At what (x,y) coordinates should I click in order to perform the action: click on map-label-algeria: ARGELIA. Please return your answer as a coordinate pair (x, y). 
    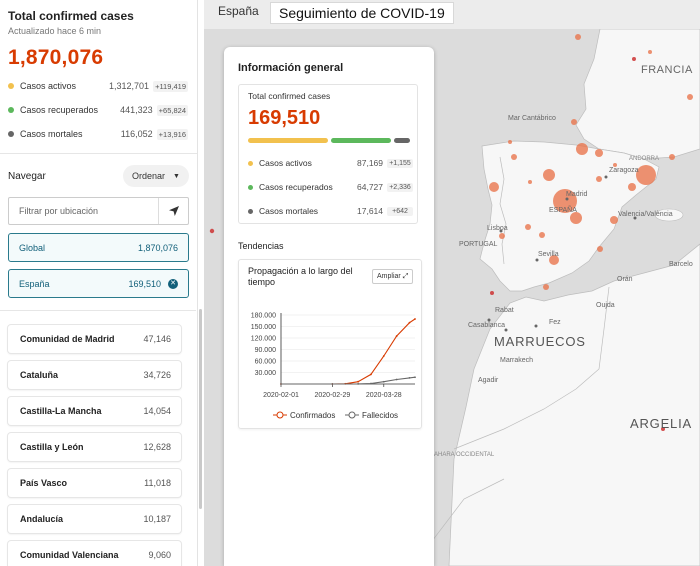
    Looking at the image, I should click on (661, 423).